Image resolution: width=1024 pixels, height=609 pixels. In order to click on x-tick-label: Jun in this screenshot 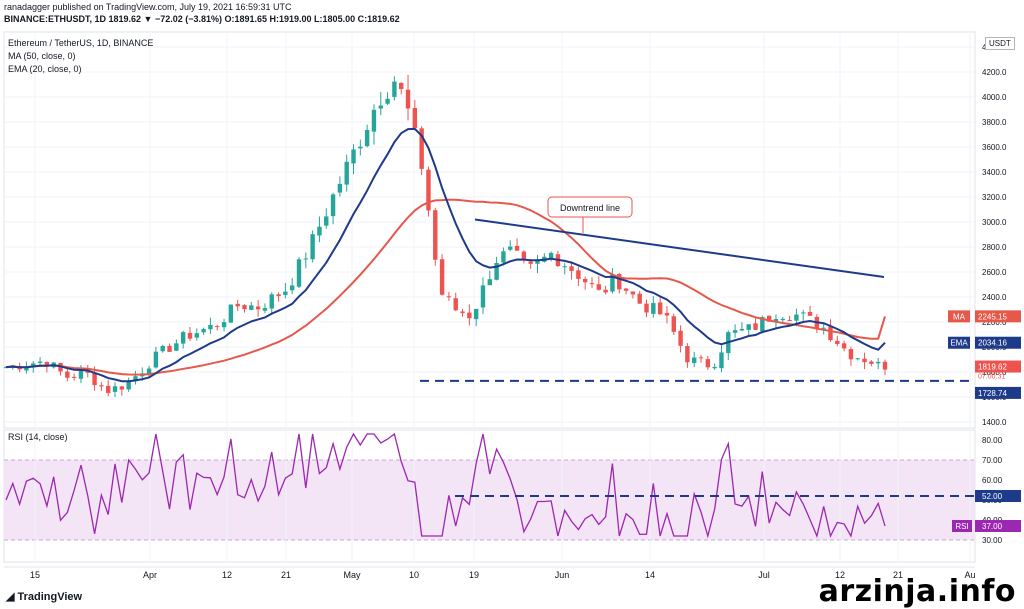, I will do `click(562, 575)`.